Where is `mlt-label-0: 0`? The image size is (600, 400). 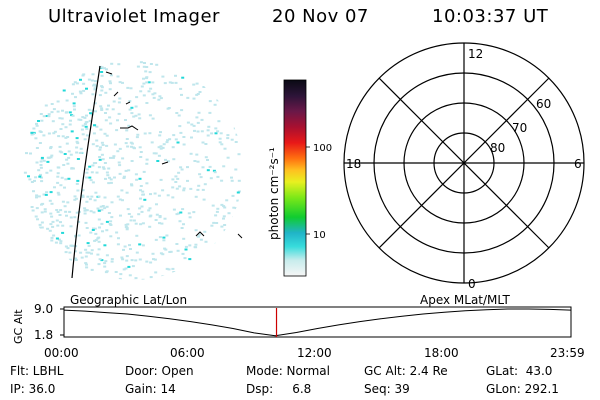
mlt-label-0: 0 is located at coordinates (472, 284).